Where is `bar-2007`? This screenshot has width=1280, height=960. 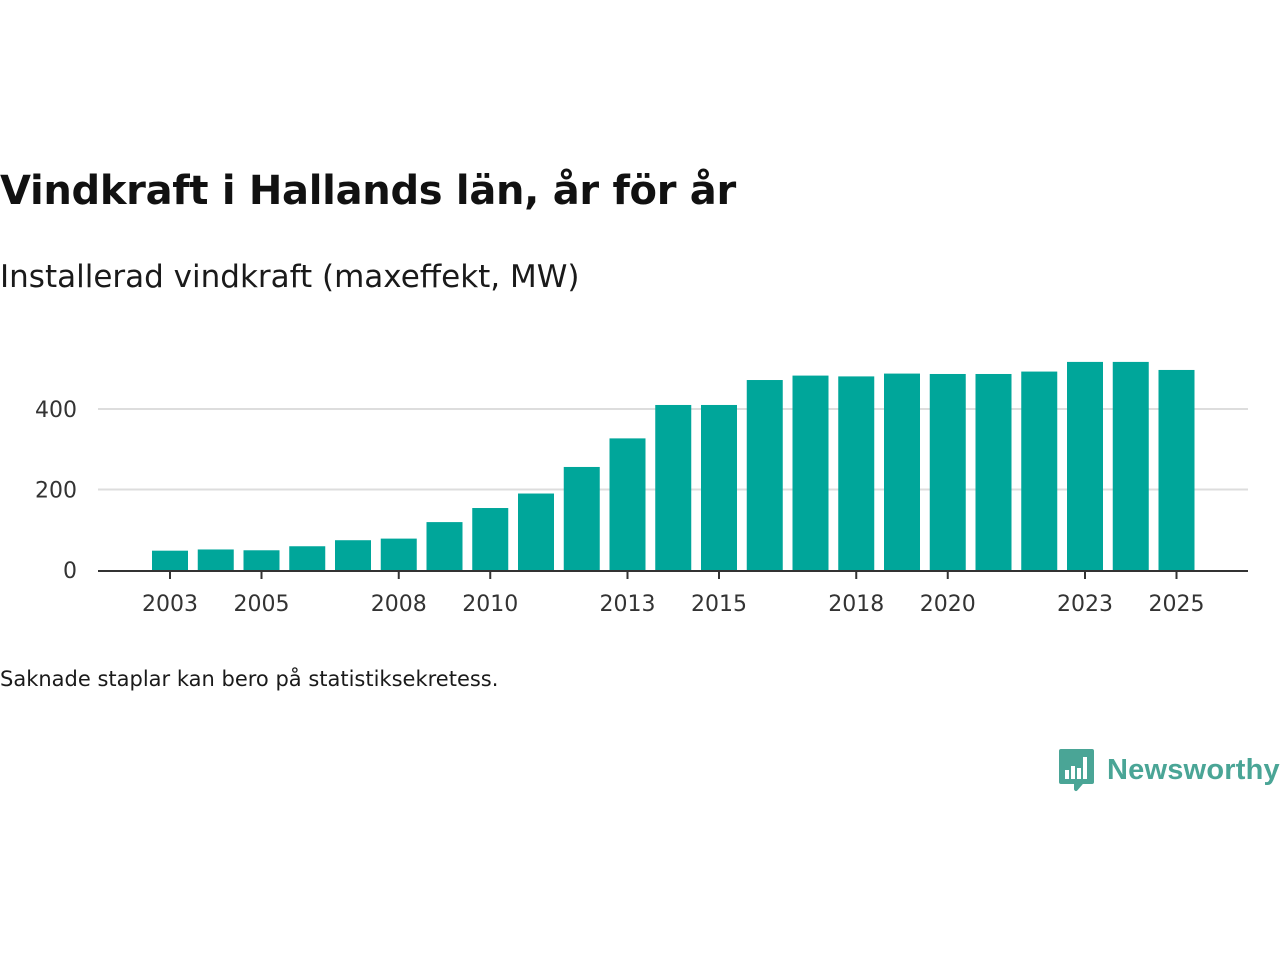 bar-2007 is located at coordinates (353, 555).